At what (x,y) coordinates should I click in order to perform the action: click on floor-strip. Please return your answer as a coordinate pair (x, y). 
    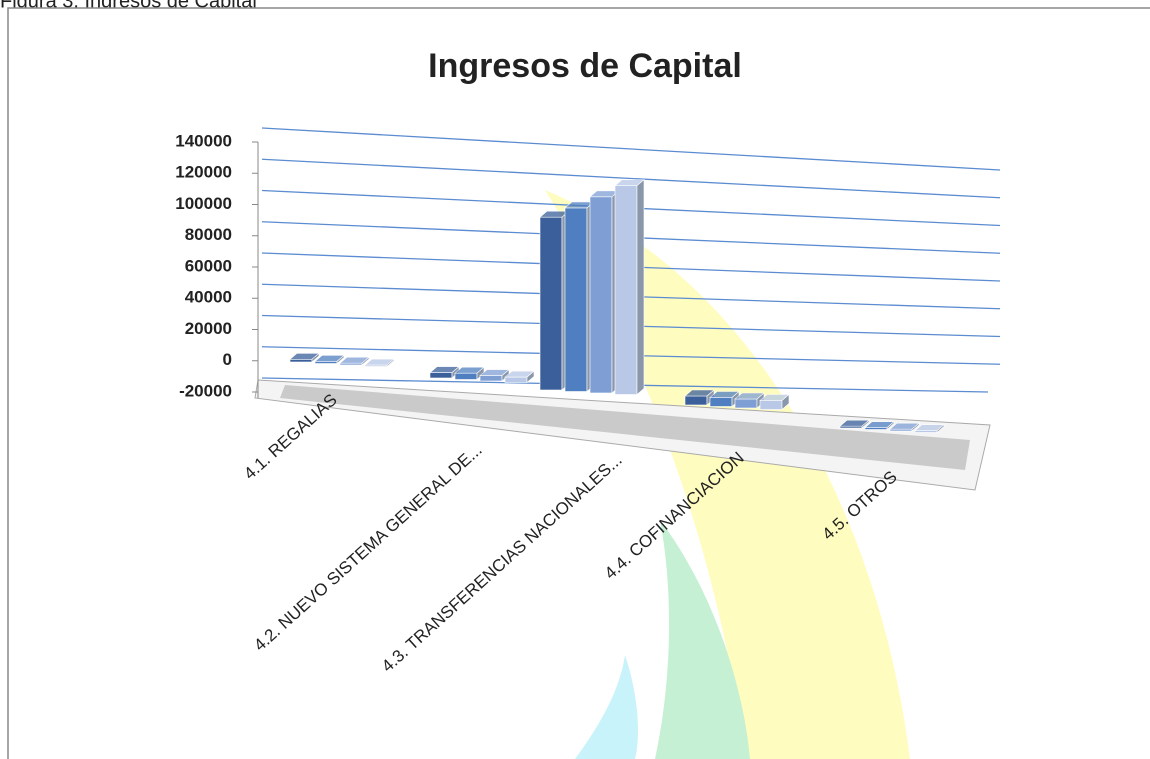
    Looking at the image, I should click on (625, 427).